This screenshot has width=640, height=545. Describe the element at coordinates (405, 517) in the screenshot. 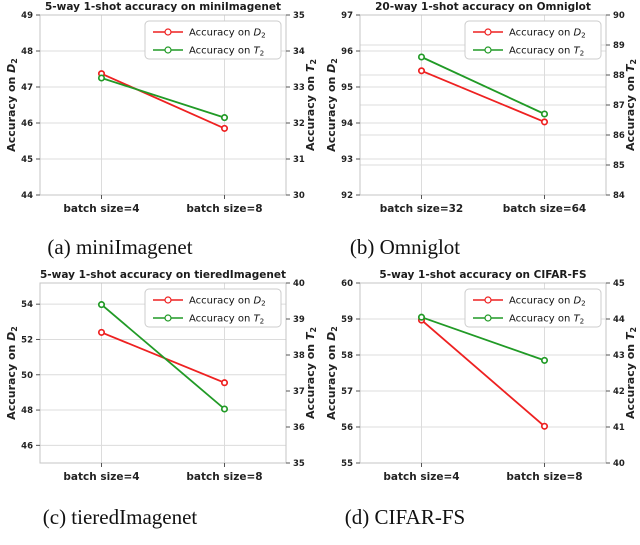

I see `caption-d: (d) CIFAR-FS` at that location.